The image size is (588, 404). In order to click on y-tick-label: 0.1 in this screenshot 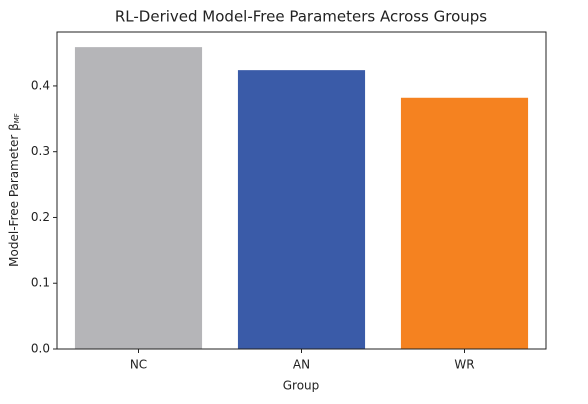, I will do `click(40, 283)`.